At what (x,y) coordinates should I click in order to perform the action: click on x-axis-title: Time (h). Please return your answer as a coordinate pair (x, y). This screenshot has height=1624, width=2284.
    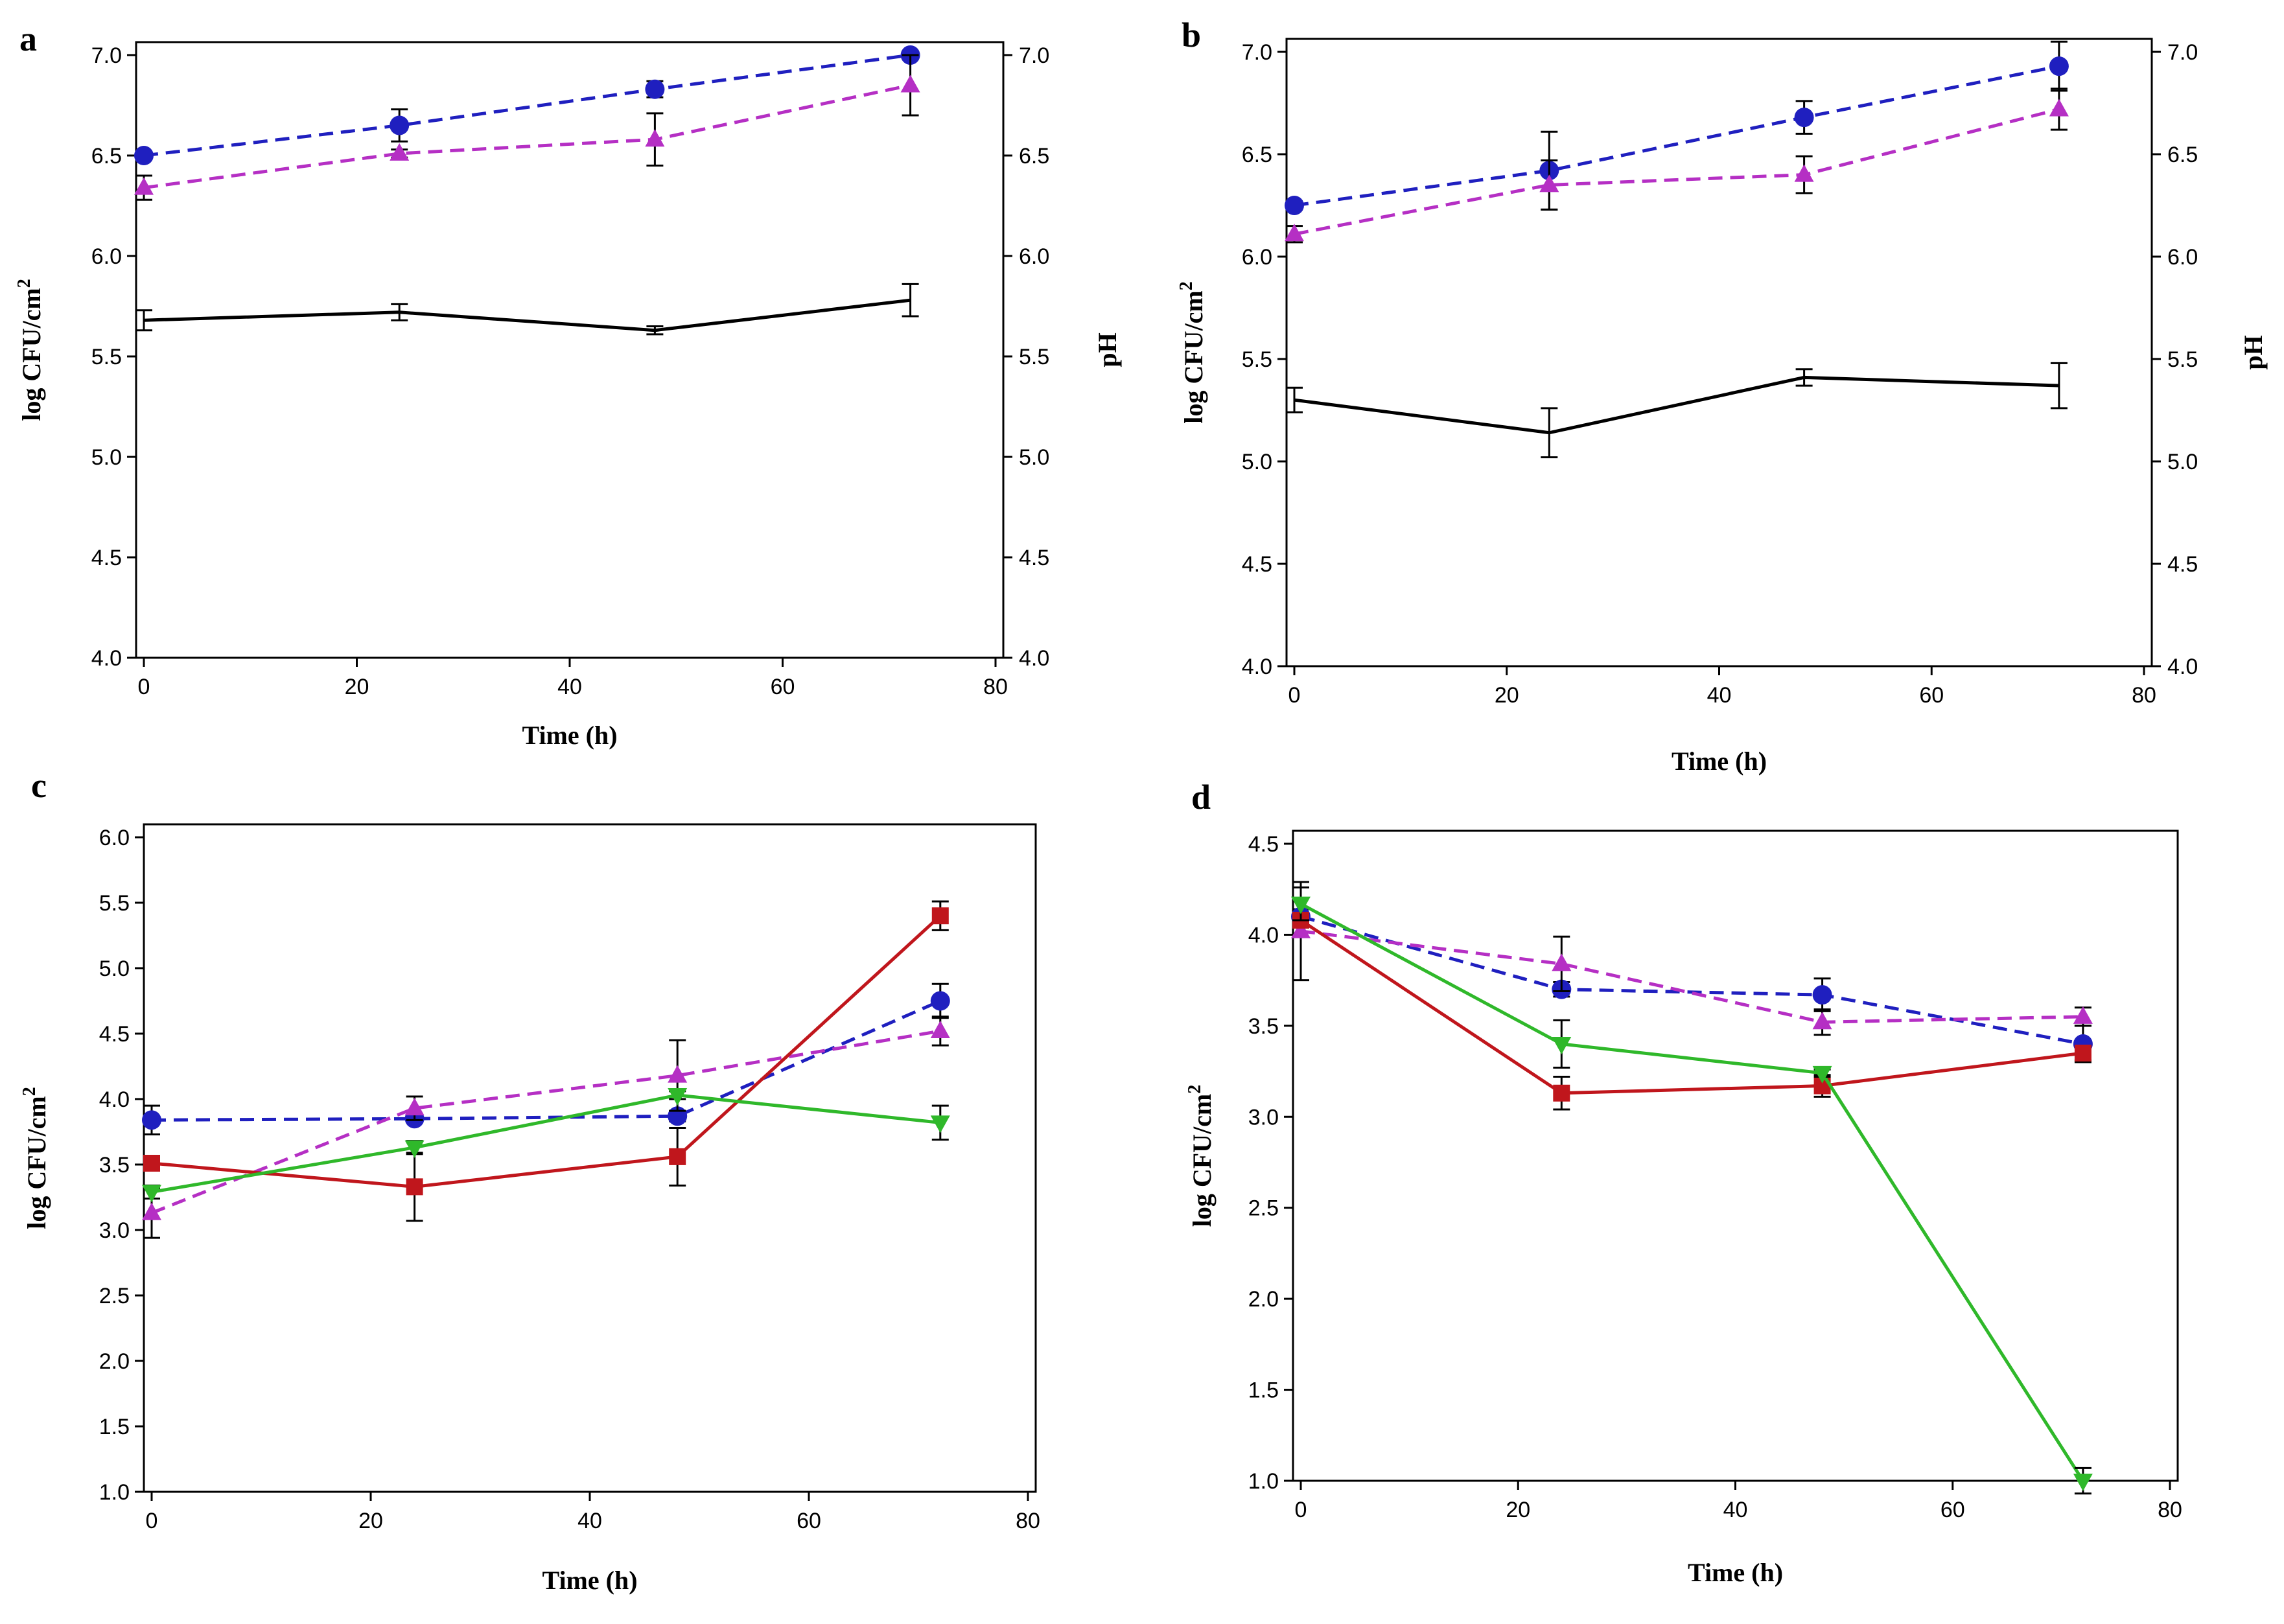
    Looking at the image, I should click on (1735, 1572).